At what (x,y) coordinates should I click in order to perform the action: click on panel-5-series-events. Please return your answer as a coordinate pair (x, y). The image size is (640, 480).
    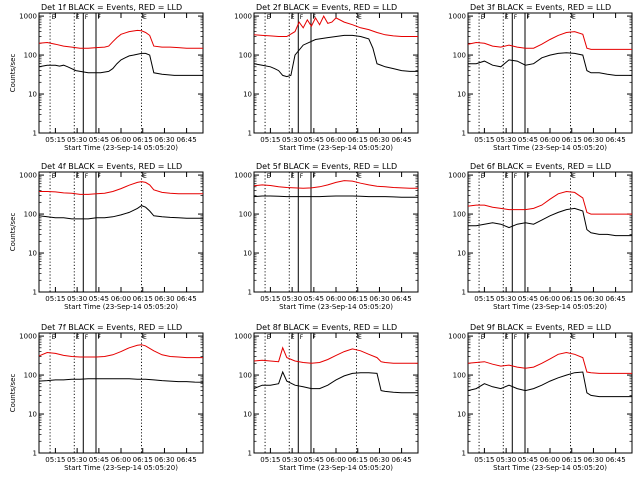
    Looking at the image, I should click on (335, 196).